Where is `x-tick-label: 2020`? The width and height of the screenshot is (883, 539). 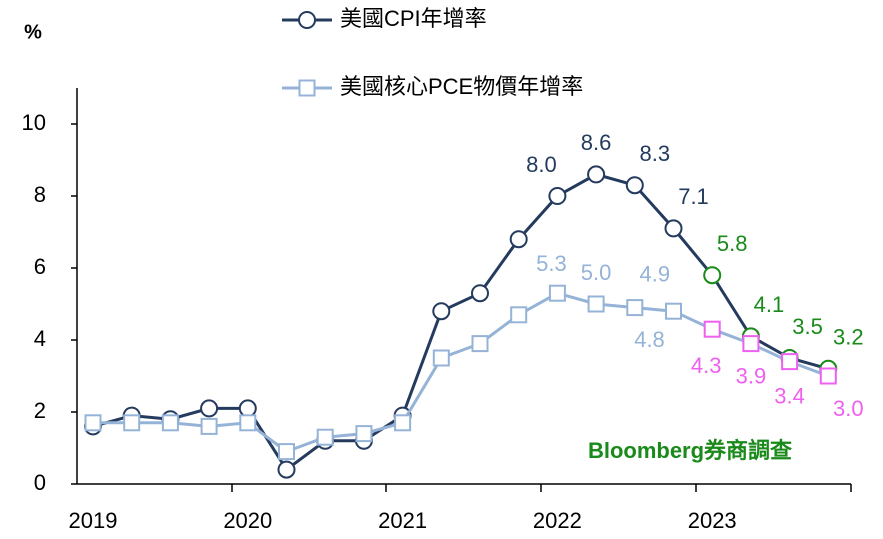
x-tick-label: 2020 is located at coordinates (247, 520).